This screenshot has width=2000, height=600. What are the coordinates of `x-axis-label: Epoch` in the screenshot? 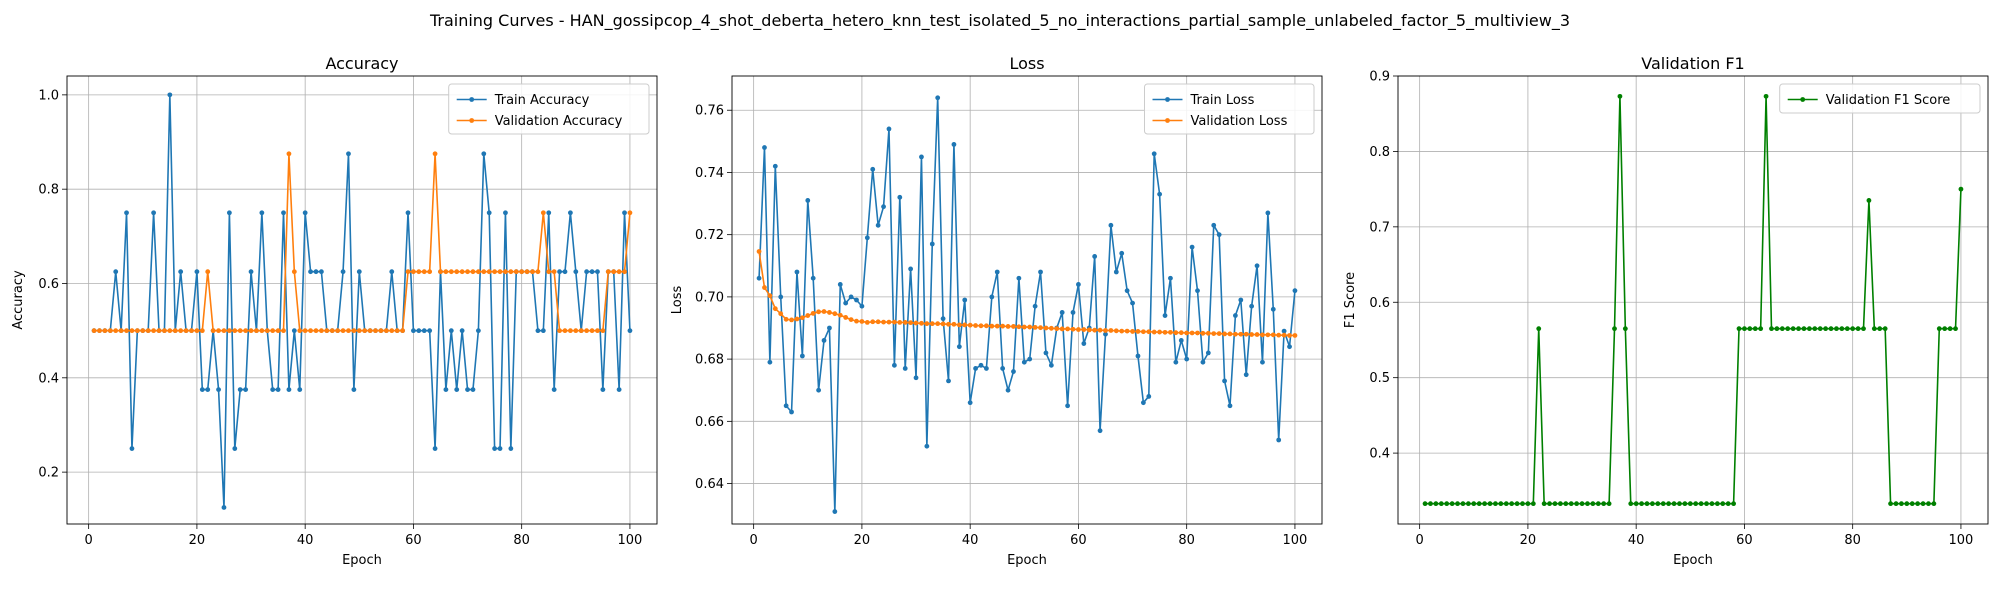 It's located at (362, 560).